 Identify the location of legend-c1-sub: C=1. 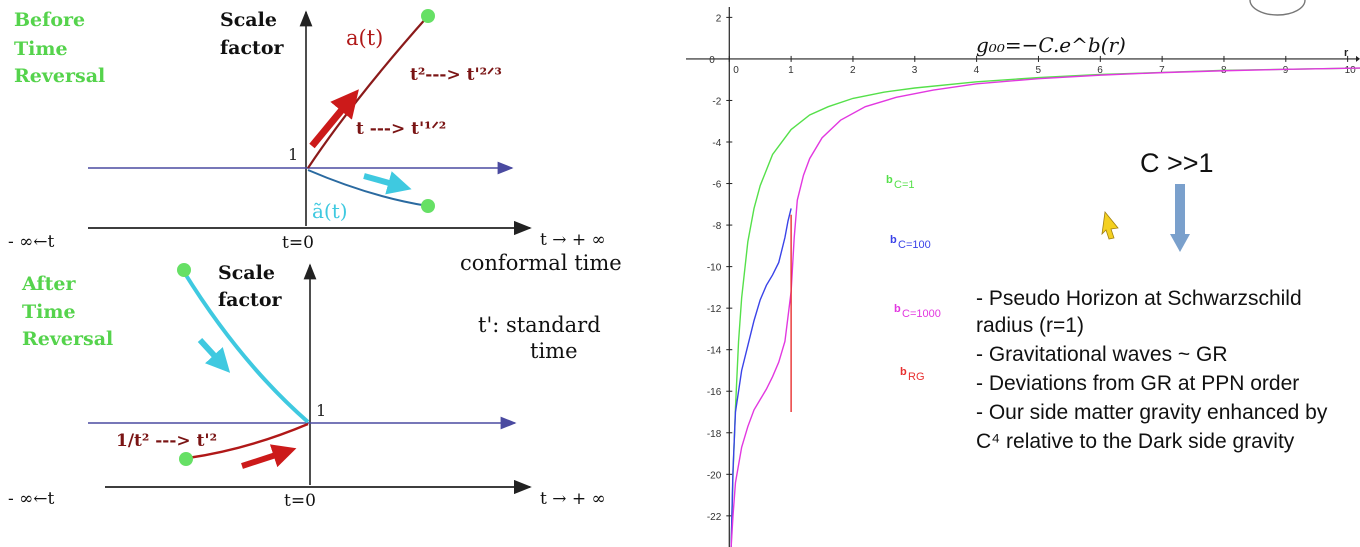
(904, 185).